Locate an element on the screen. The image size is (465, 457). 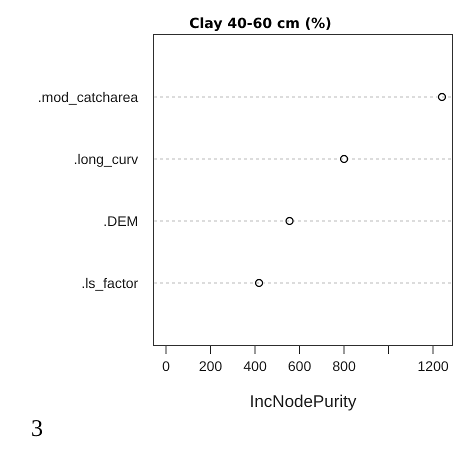
x-tick-label: 200 is located at coordinates (210, 366).